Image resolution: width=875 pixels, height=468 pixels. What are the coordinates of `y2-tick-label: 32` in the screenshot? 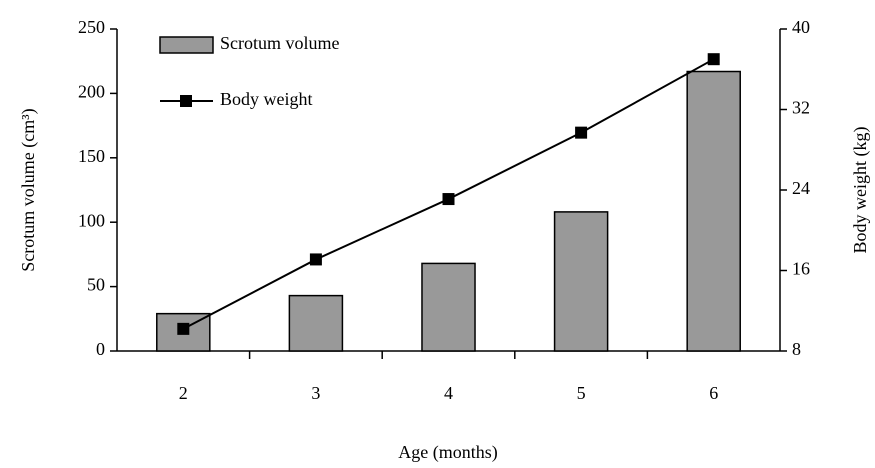 It's located at (801, 108).